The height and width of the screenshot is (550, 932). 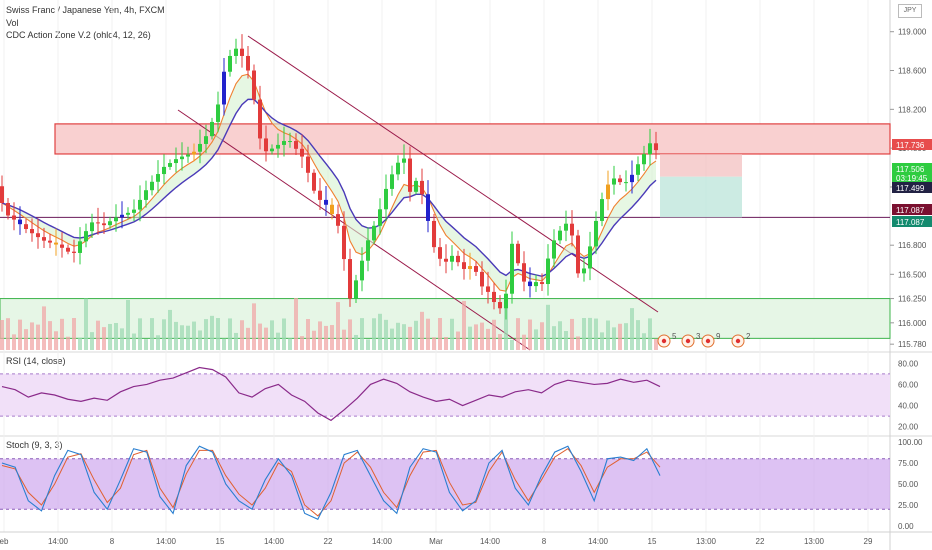 I want to click on price-tag-label: 117.506, so click(x=910, y=169).